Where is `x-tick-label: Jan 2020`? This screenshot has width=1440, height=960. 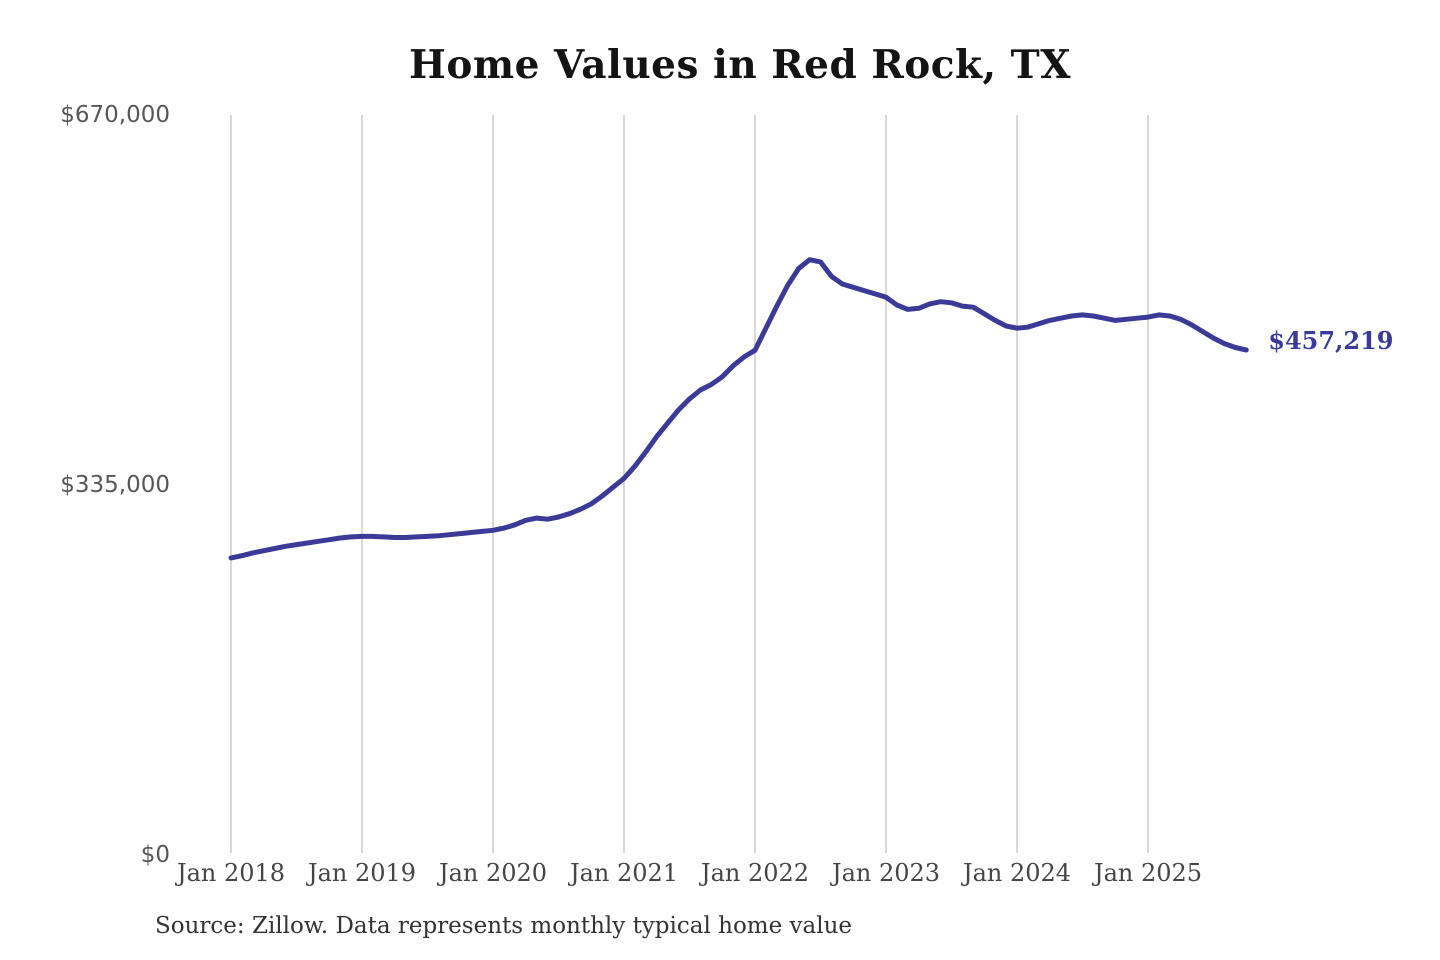
x-tick-label: Jan 2020 is located at coordinates (493, 873).